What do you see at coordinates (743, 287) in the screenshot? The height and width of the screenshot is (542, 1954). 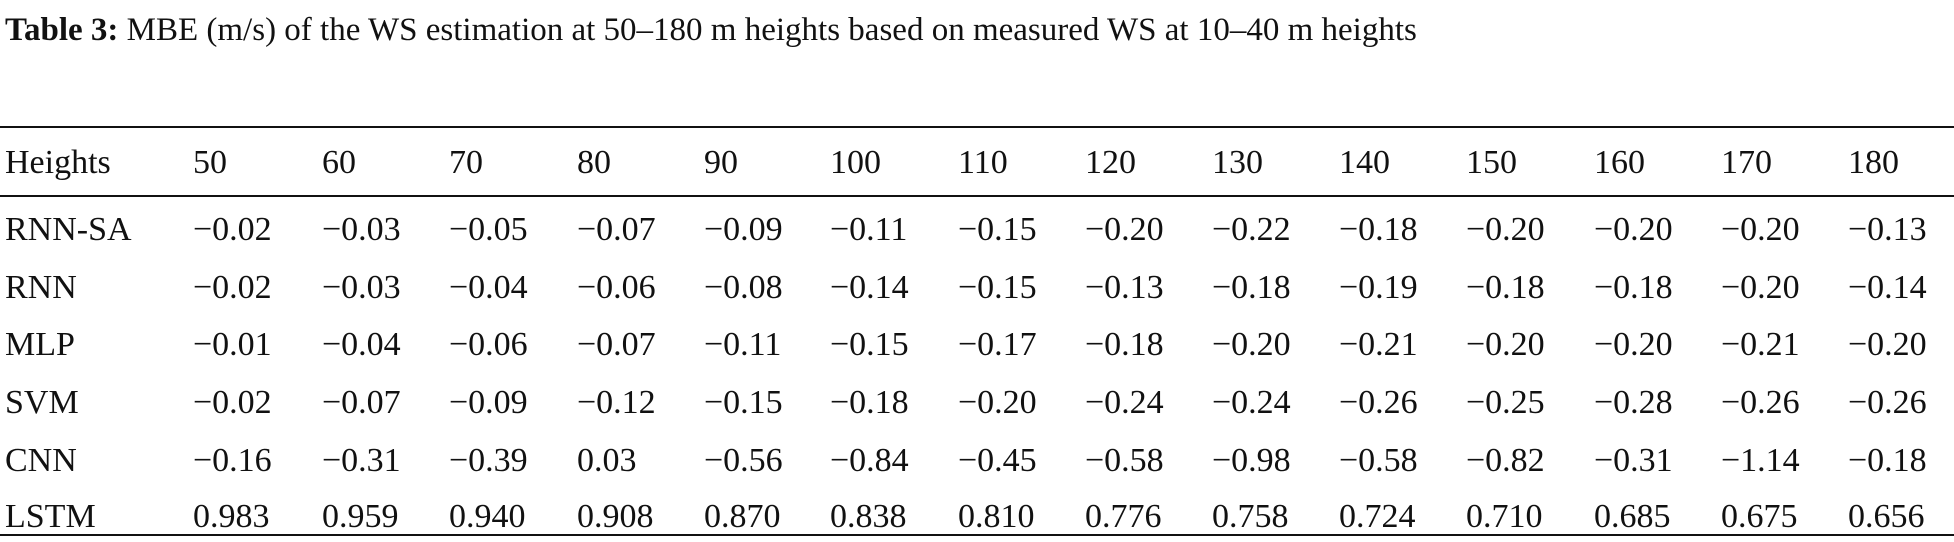 I see `table-cell: −0.08` at bounding box center [743, 287].